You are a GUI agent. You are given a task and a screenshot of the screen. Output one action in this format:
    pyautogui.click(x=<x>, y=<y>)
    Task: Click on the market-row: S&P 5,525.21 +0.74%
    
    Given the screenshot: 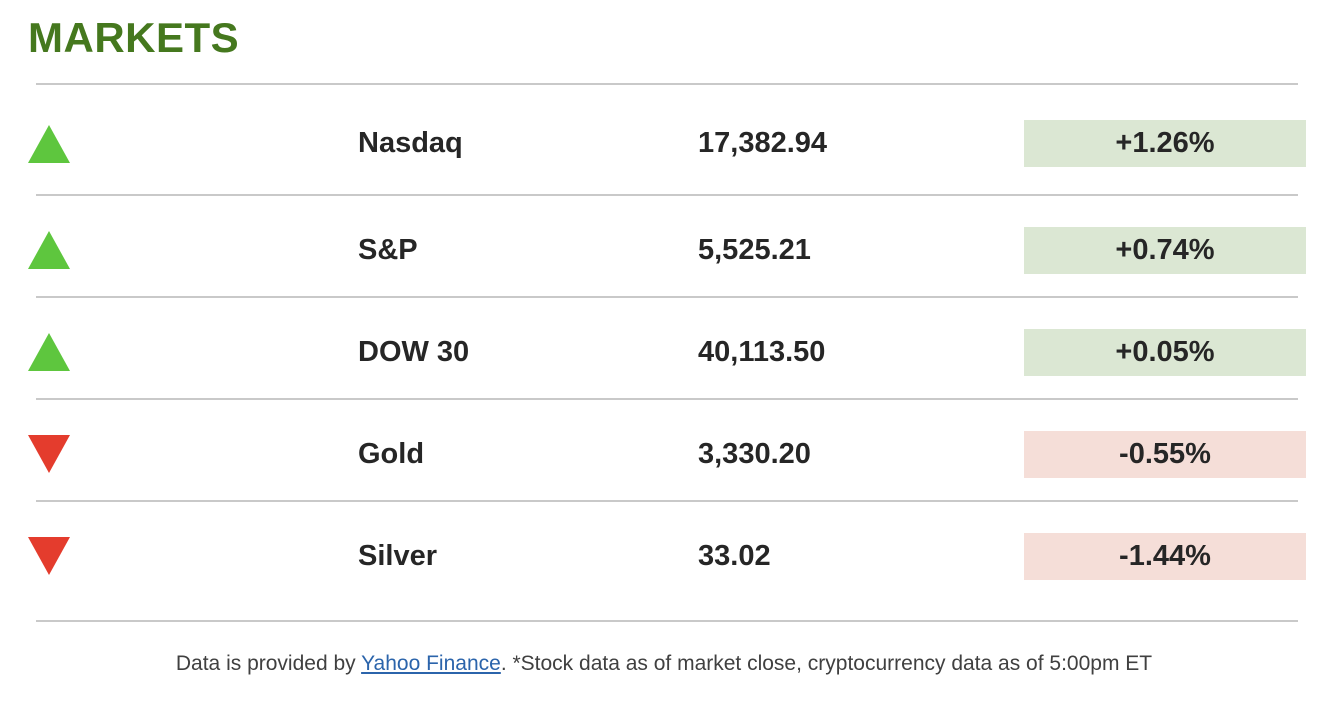 What is the action you would take?
    pyautogui.click(x=667, y=246)
    